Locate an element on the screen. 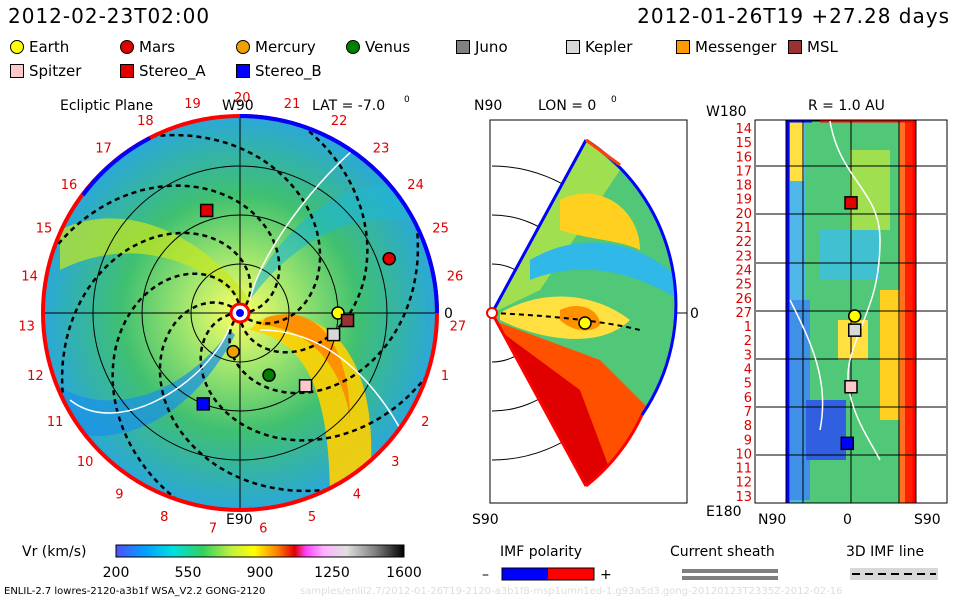  colorbar-tick-label: 1250 is located at coordinates (332, 573).